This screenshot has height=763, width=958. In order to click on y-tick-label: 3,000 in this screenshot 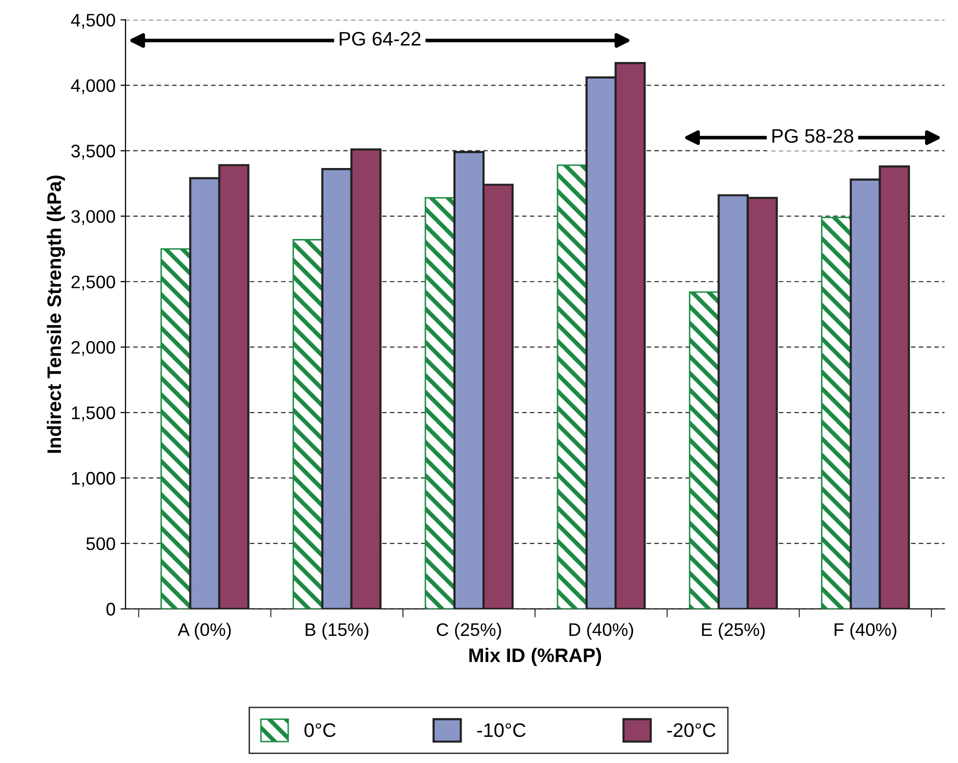, I will do `click(93, 218)`.